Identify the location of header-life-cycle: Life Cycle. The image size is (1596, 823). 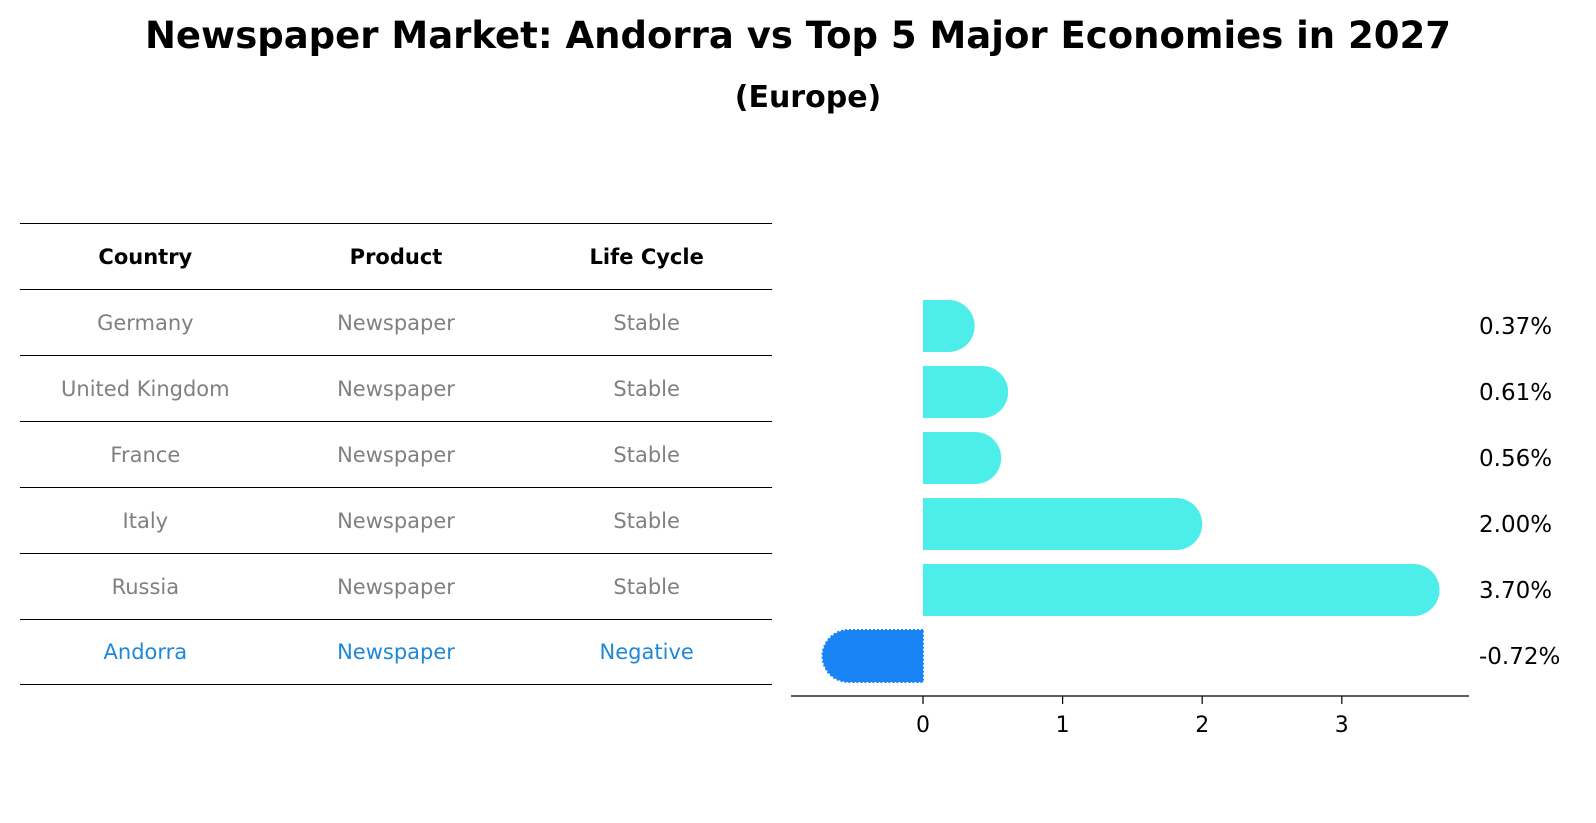
(646, 256).